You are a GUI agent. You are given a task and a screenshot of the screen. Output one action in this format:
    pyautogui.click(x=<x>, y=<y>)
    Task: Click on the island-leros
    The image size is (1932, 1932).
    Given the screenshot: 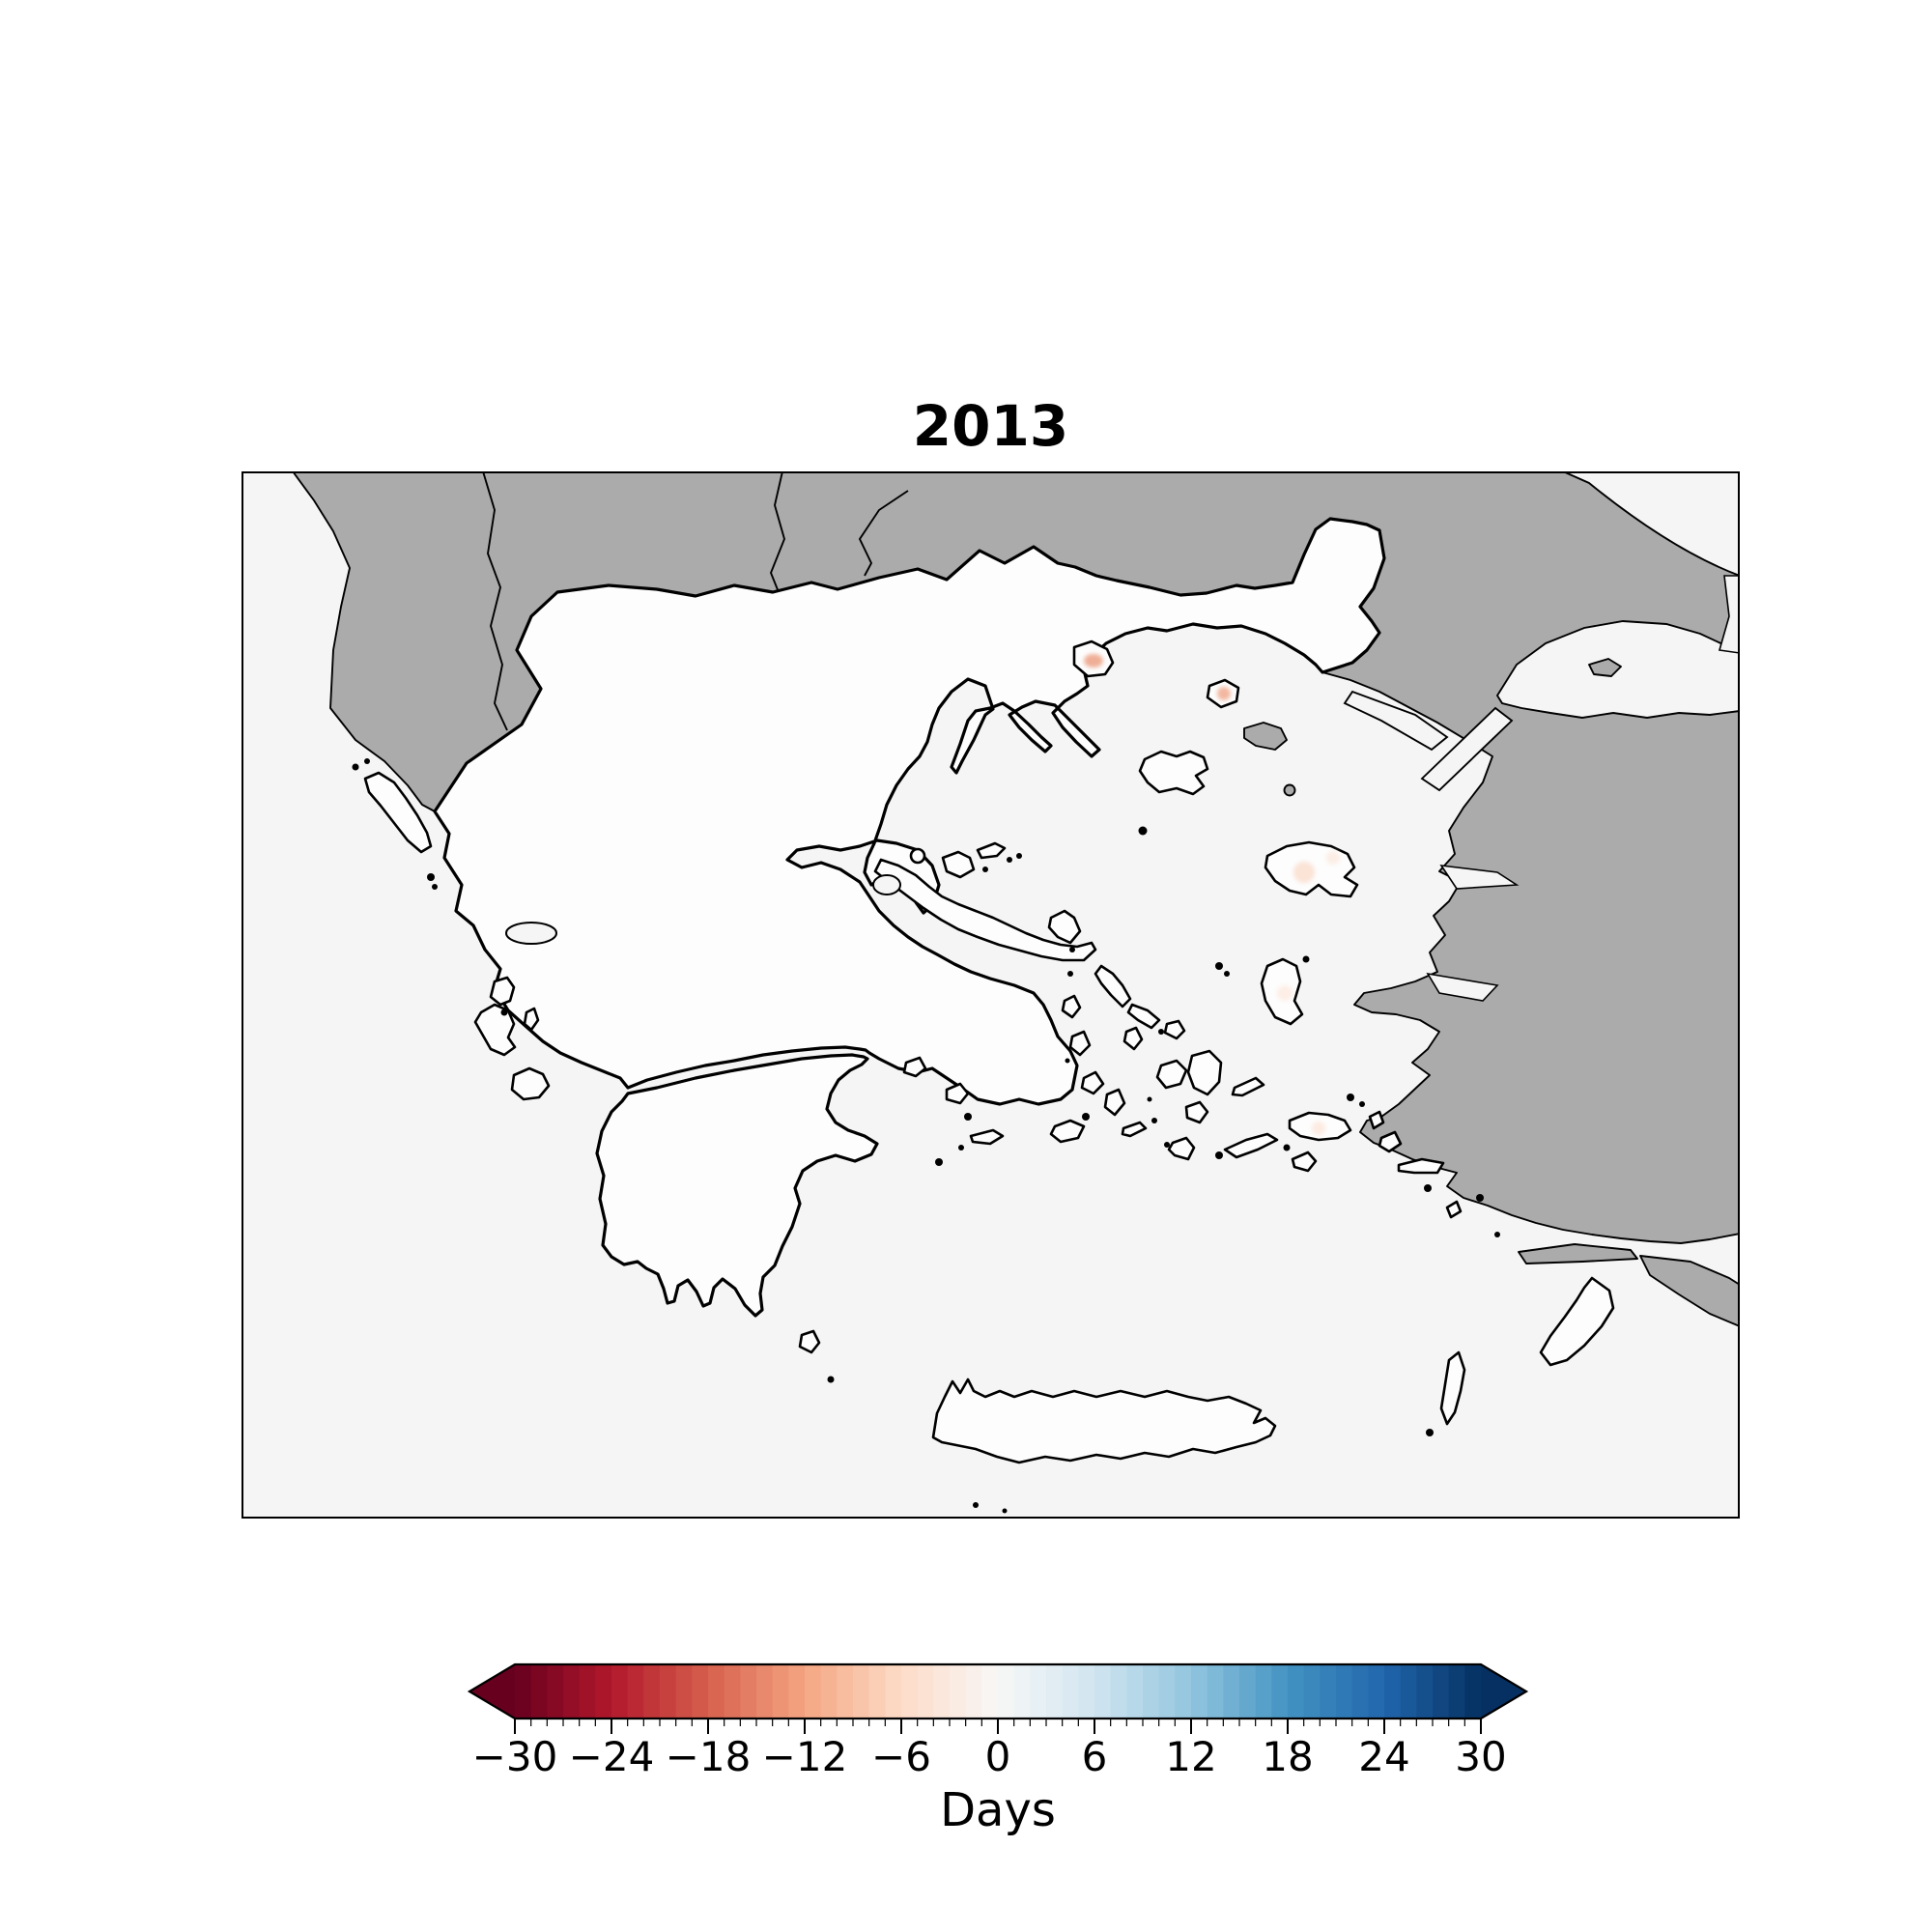 What is the action you would take?
    pyautogui.click(x=1376, y=1120)
    